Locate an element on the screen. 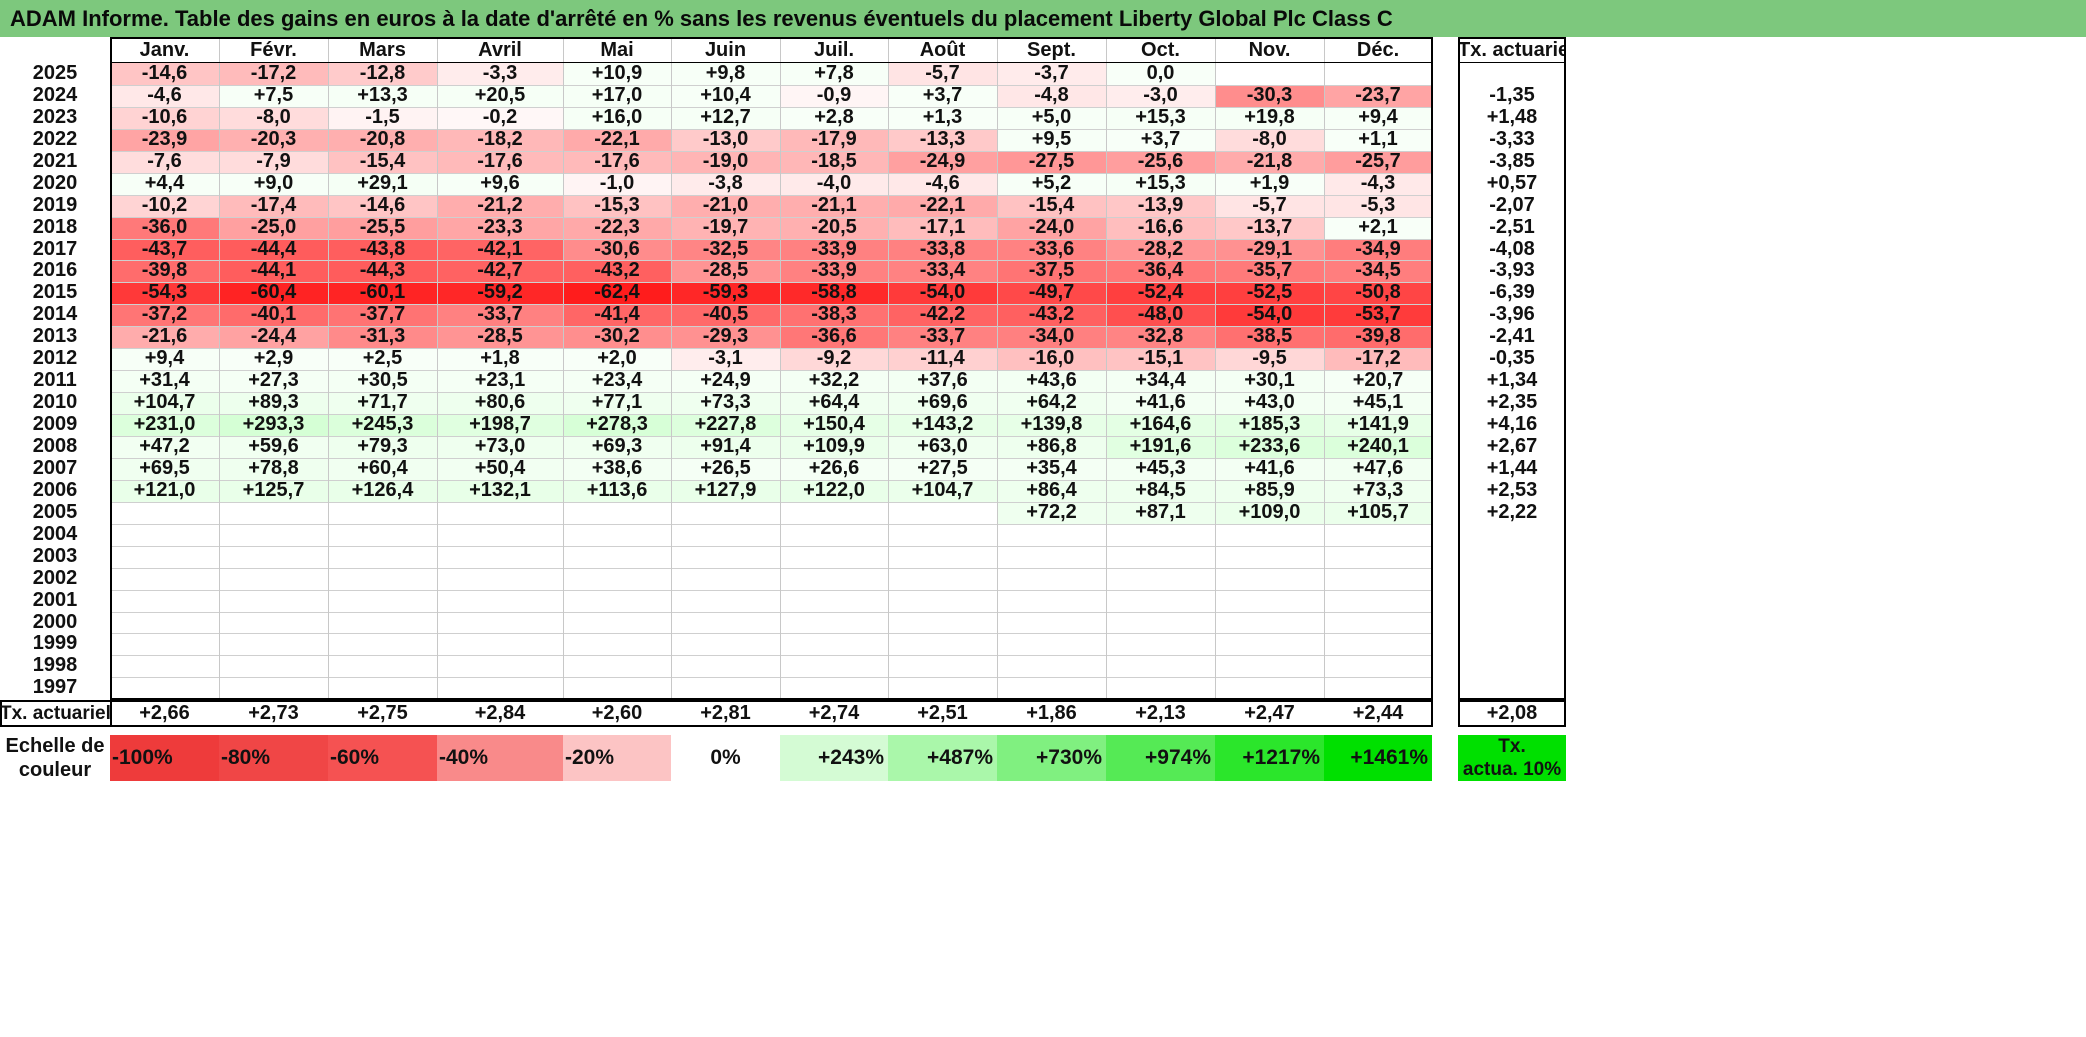 Image resolution: width=2086 pixels, height=1037 pixels. table-cell: +13,3 is located at coordinates (382, 95).